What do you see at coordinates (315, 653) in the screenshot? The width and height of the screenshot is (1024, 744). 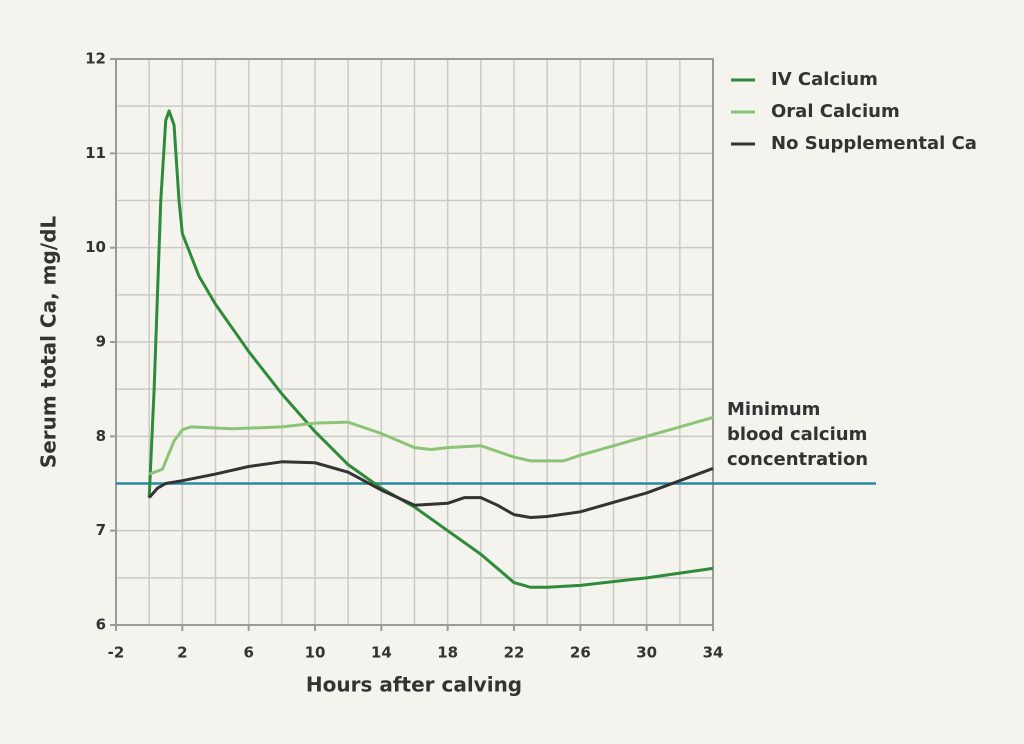 I see `x-tick-label: 10` at bounding box center [315, 653].